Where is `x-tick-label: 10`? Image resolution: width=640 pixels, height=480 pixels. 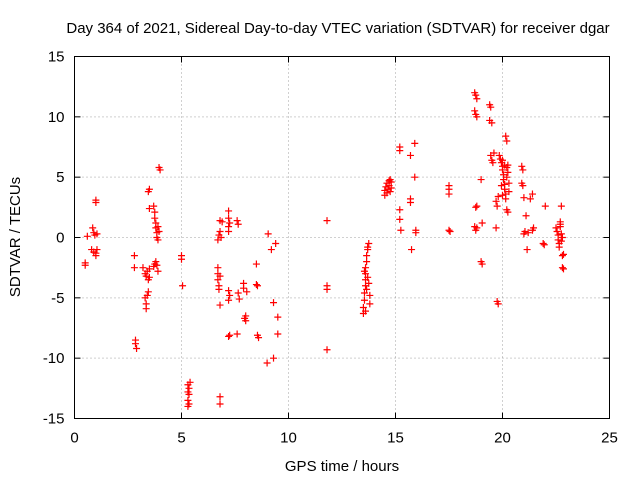
x-tick-label: 10 is located at coordinates (288, 438).